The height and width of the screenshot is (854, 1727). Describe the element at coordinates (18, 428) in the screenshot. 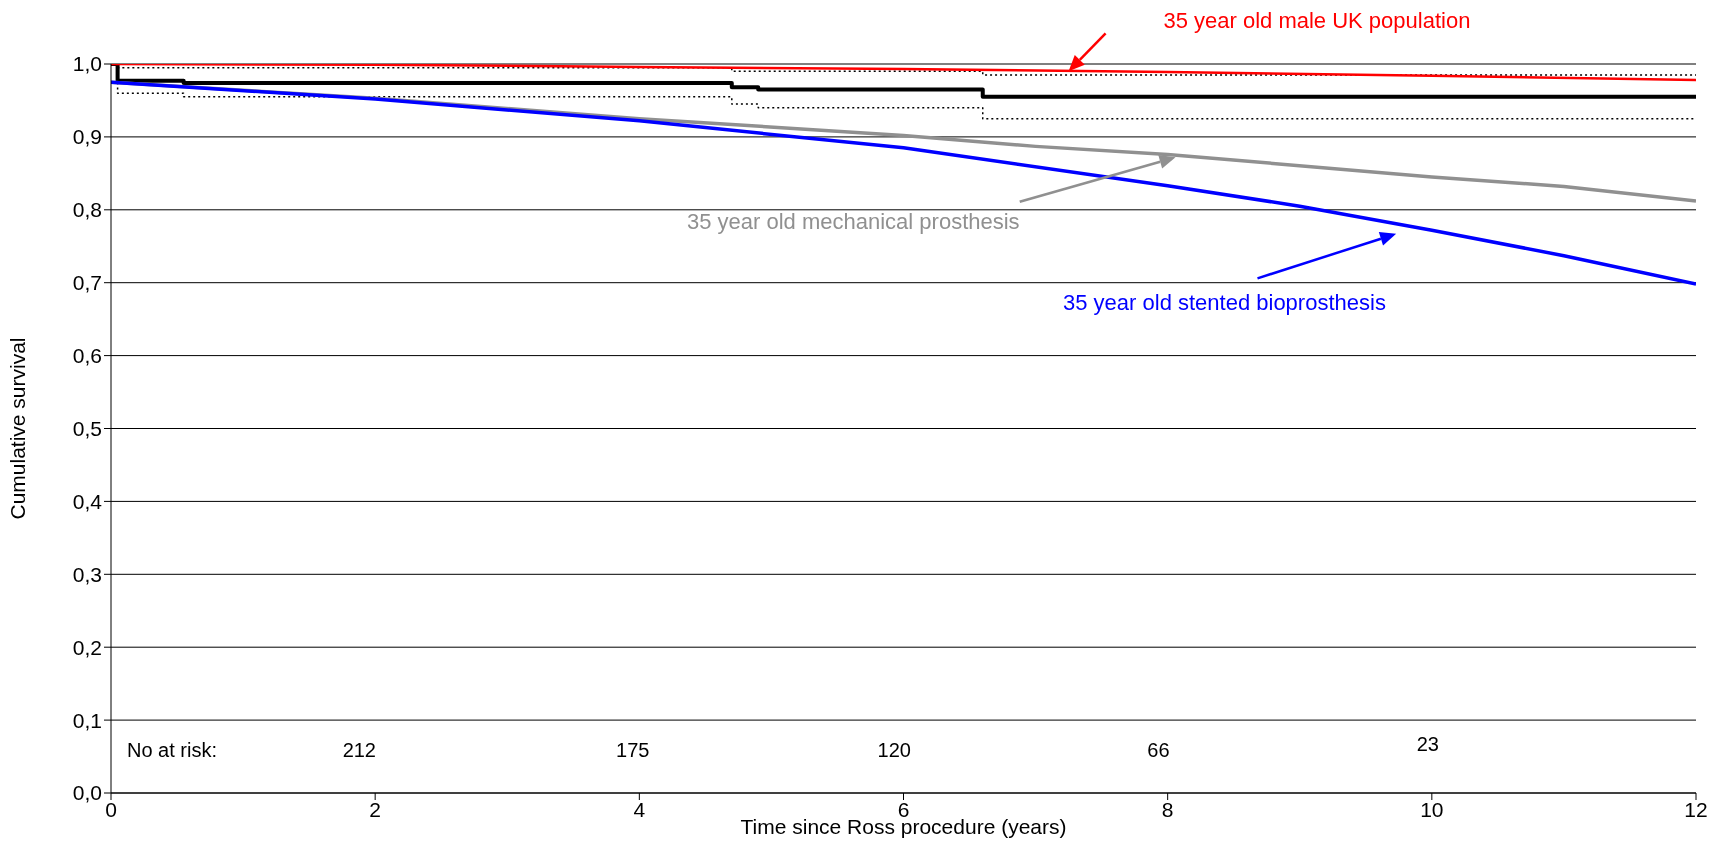

I see `y-axis-title: Cumulative survival` at that location.